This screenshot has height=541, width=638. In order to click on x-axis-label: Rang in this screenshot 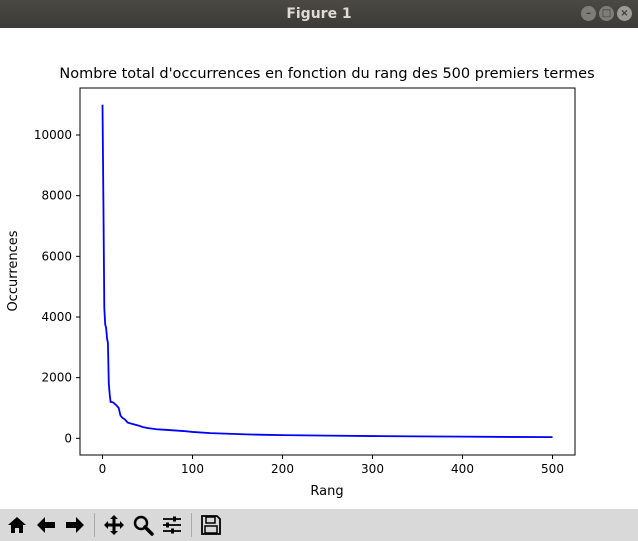, I will do `click(326, 491)`.